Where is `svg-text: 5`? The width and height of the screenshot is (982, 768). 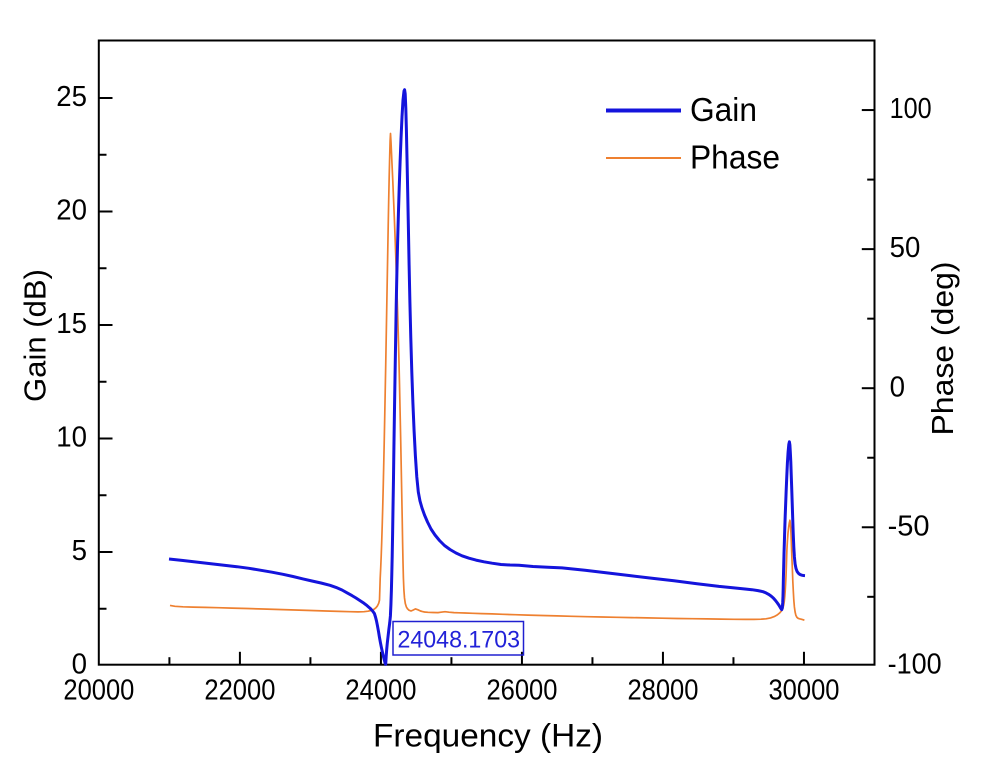
svg-text: 5 is located at coordinates (79, 551).